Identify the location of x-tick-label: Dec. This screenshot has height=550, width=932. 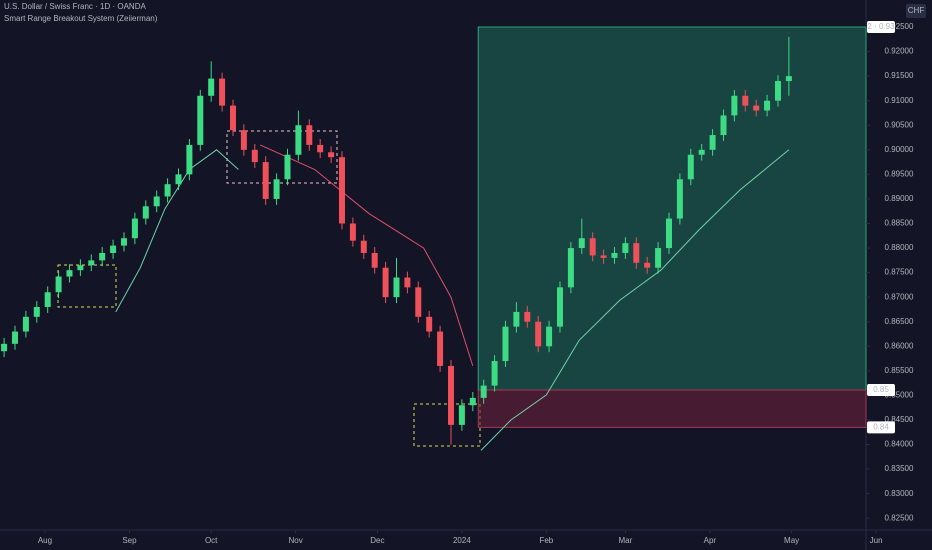
(377, 540).